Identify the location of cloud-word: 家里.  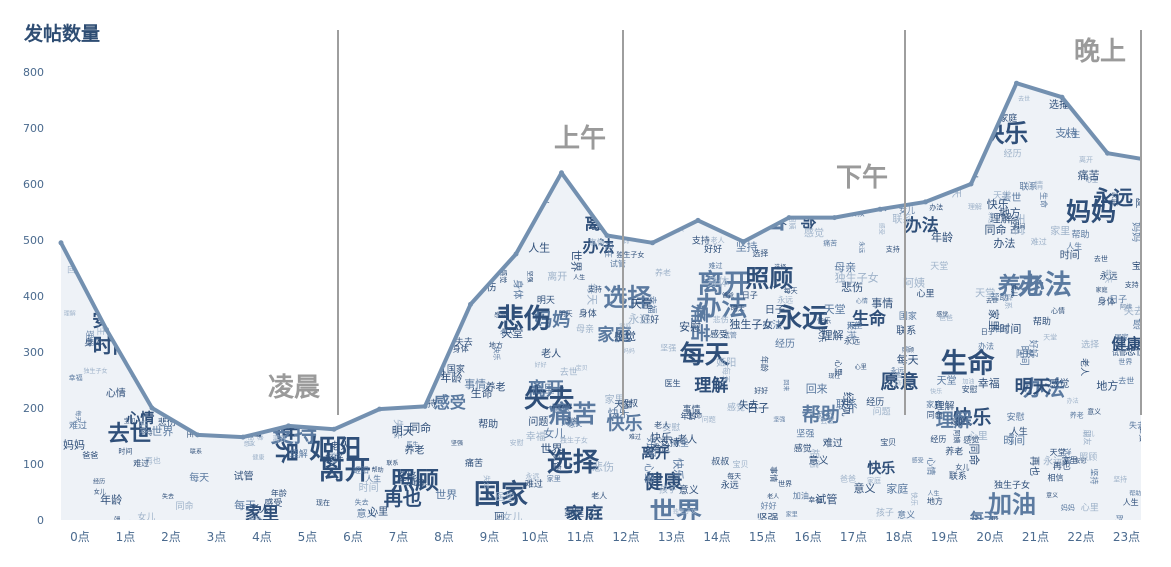
(293, 332).